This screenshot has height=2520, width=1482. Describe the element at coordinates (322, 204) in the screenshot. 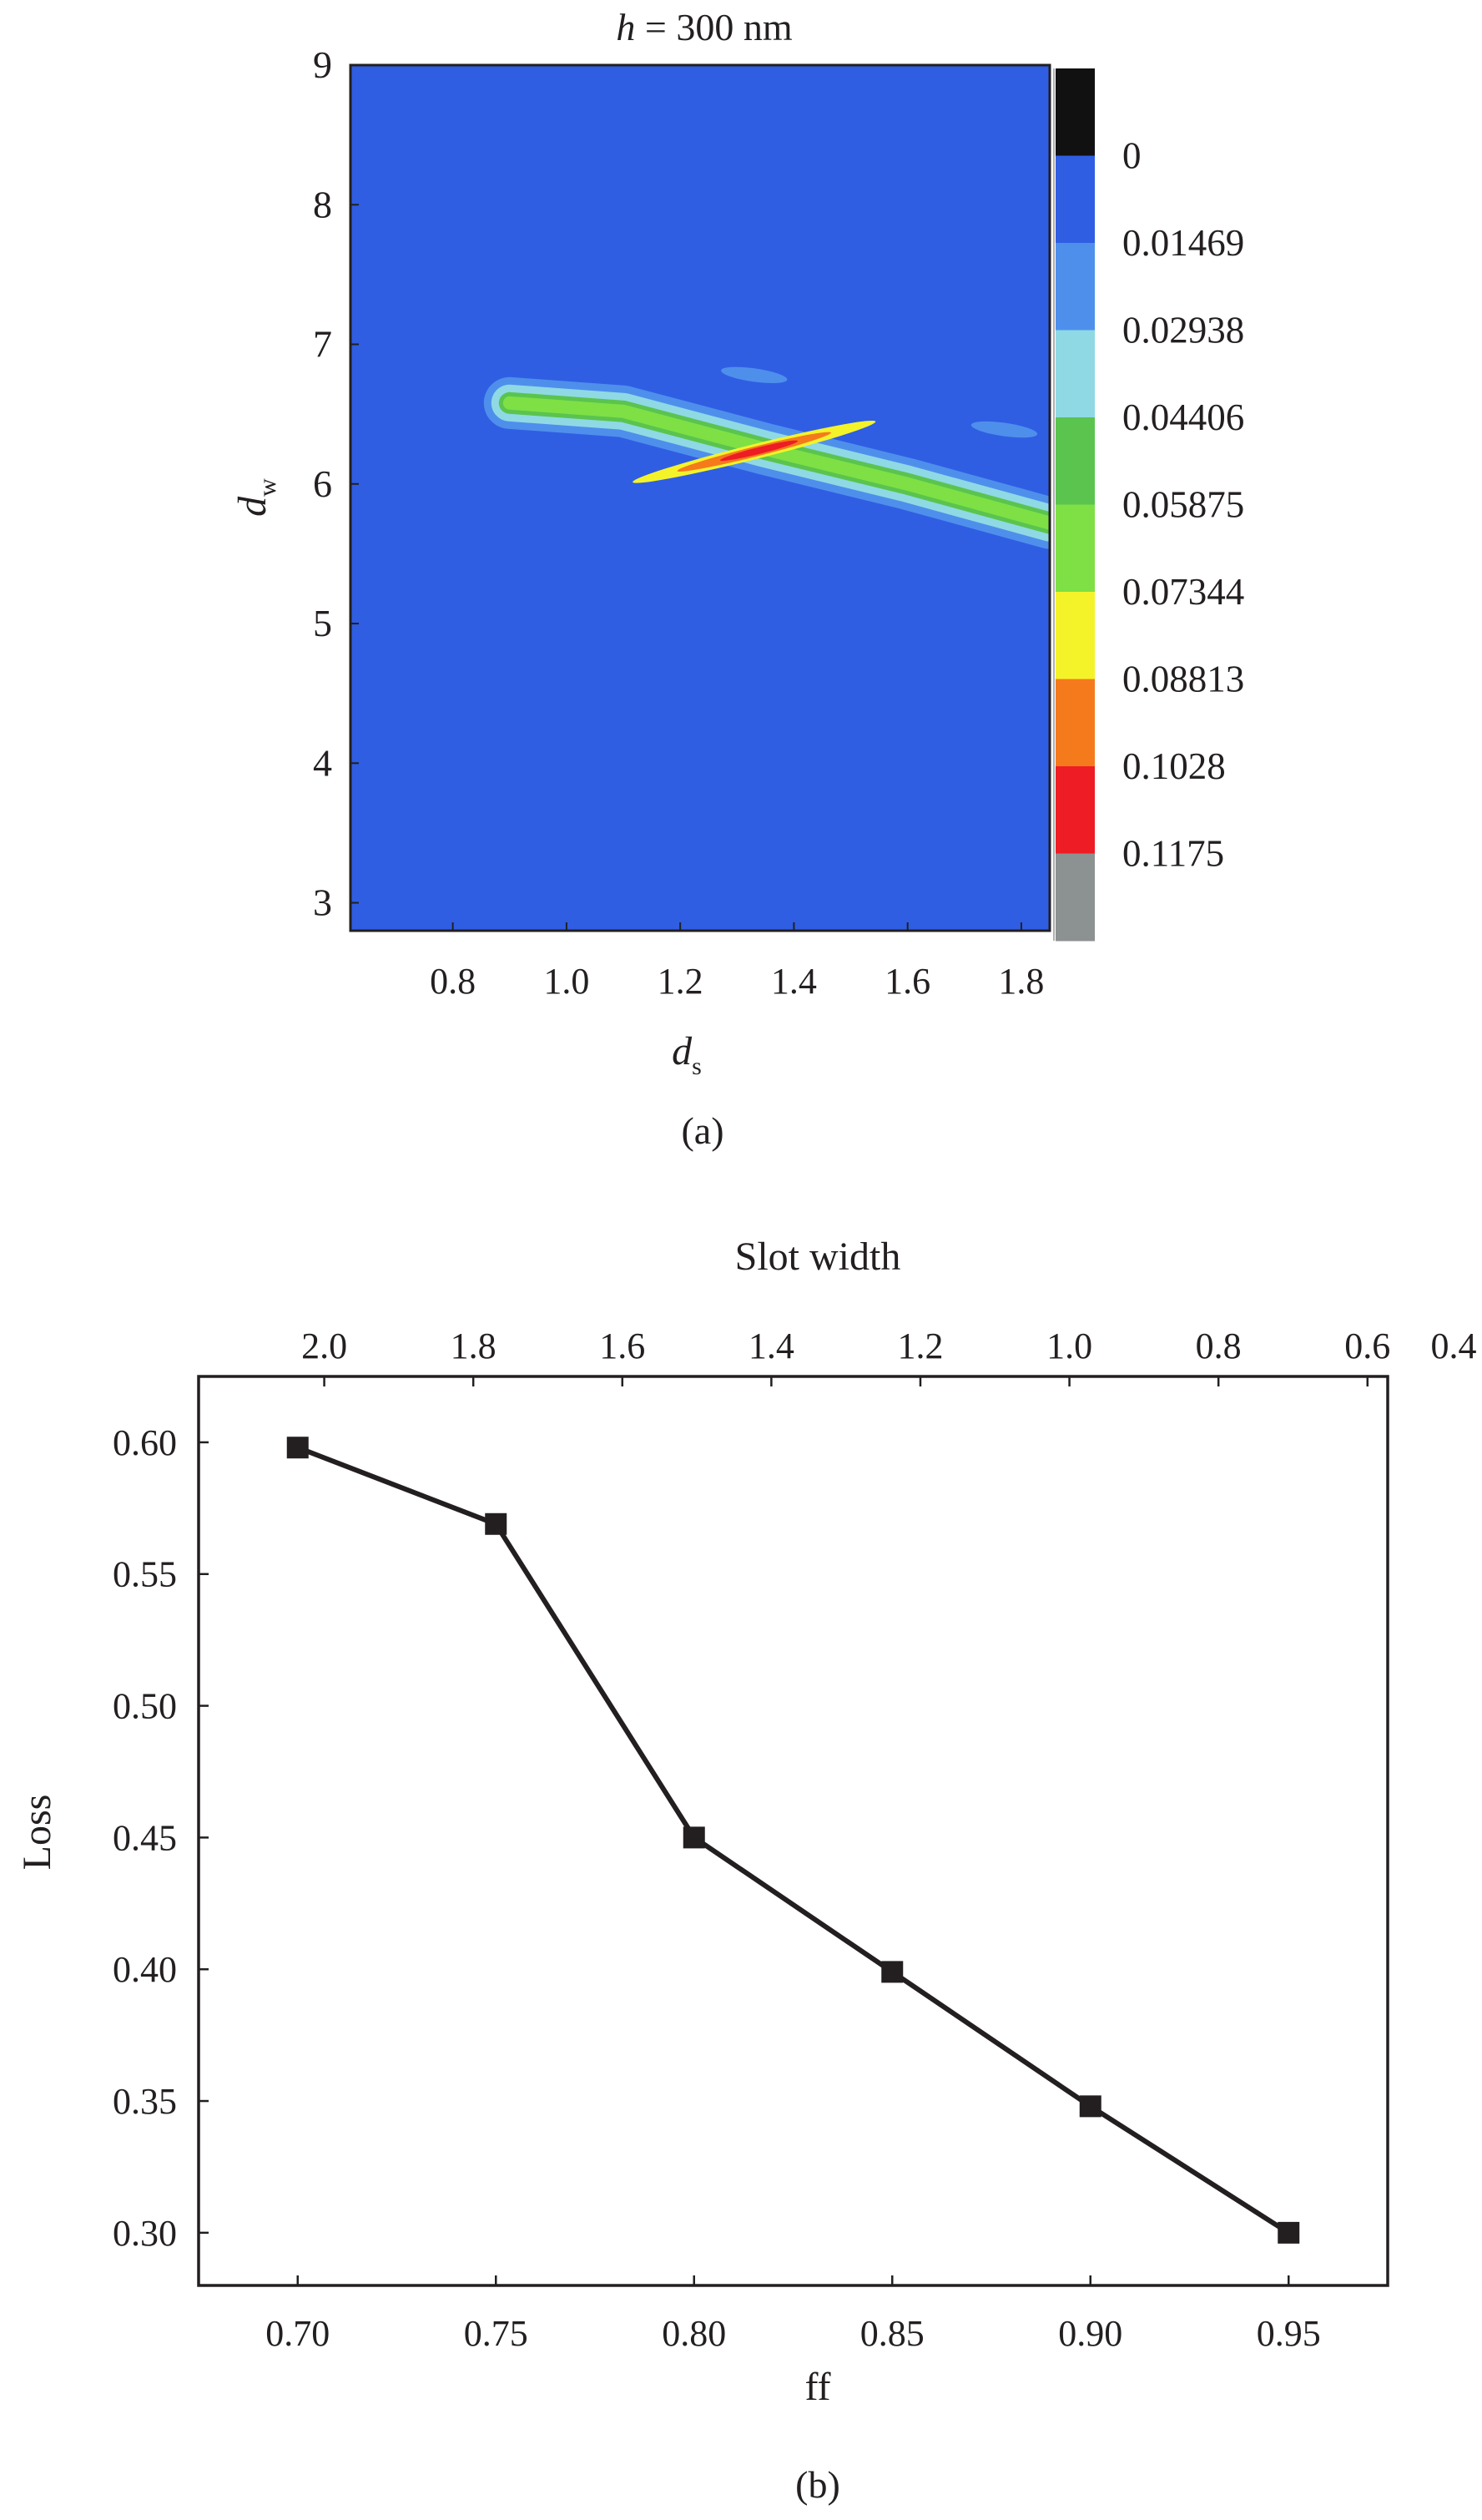

I see `heatmap-y-tick-label: 8` at that location.